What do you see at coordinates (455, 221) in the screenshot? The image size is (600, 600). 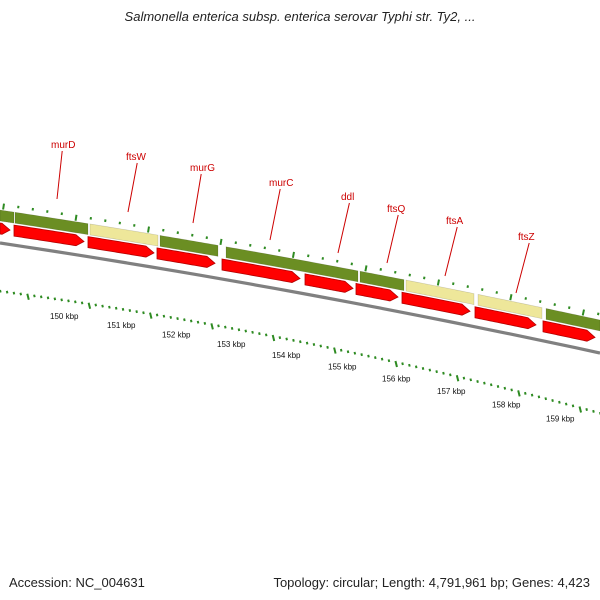 I see `gene-label-ftsA: ftsA` at bounding box center [455, 221].